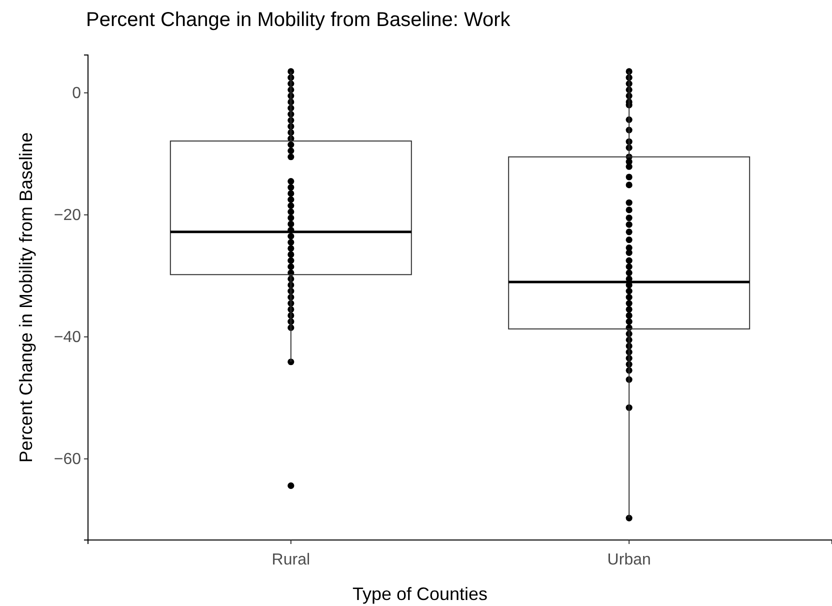 The width and height of the screenshot is (832, 606). I want to click on x-tick-label: Urban, so click(629, 560).